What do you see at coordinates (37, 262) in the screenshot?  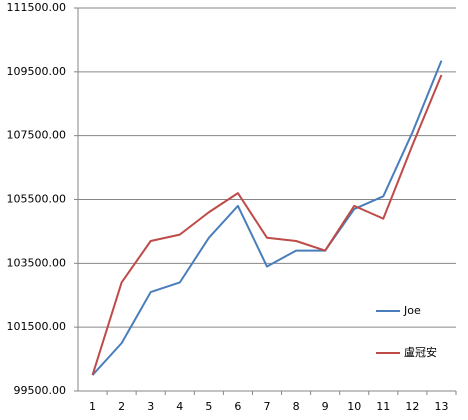 I see `y-tick-label: 103500.00` at bounding box center [37, 262].